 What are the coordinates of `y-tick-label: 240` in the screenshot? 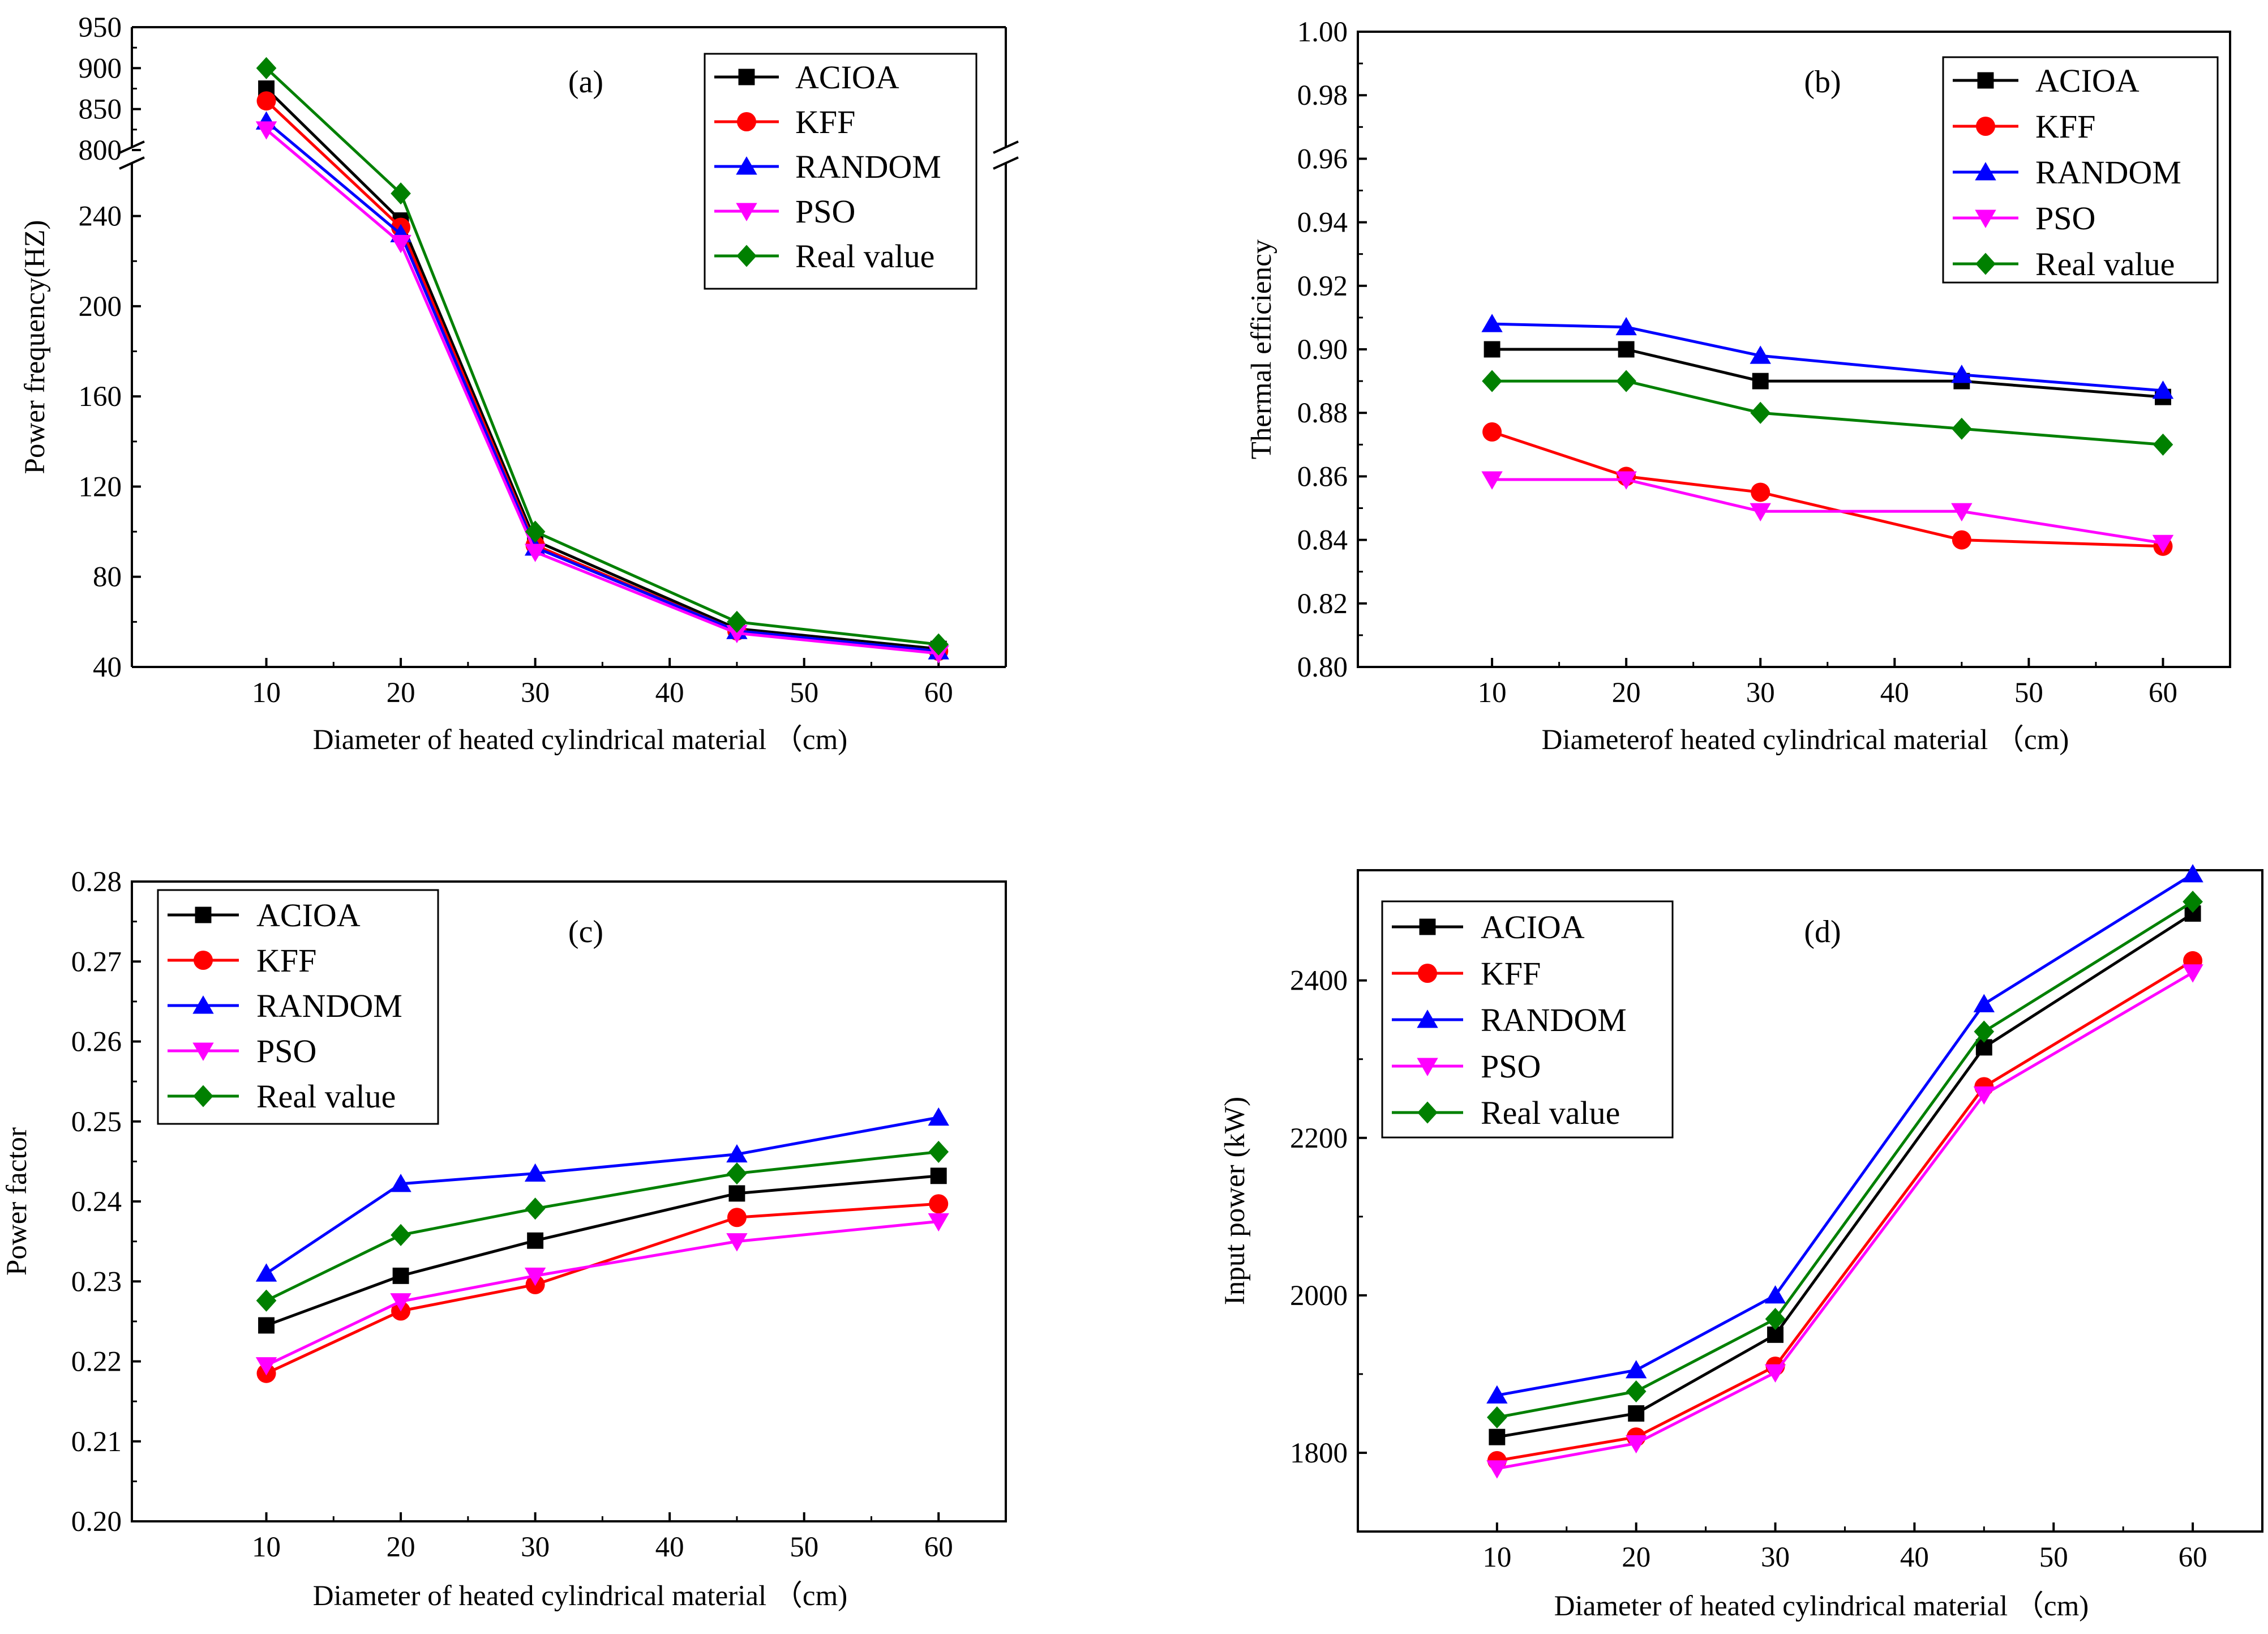 It's located at (100, 217).